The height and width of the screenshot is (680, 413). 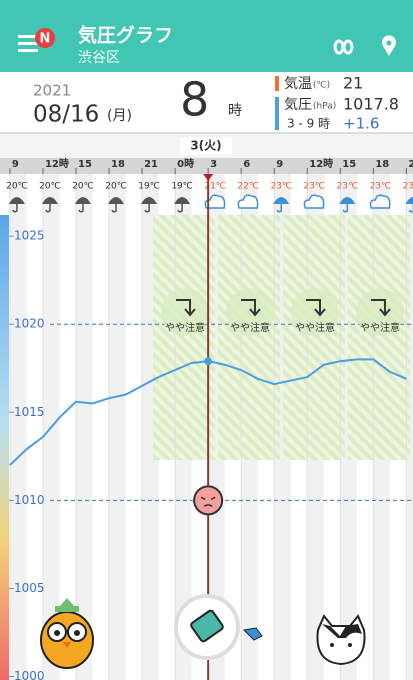 What do you see at coordinates (341, 640) in the screenshot?
I see `cat` at bounding box center [341, 640].